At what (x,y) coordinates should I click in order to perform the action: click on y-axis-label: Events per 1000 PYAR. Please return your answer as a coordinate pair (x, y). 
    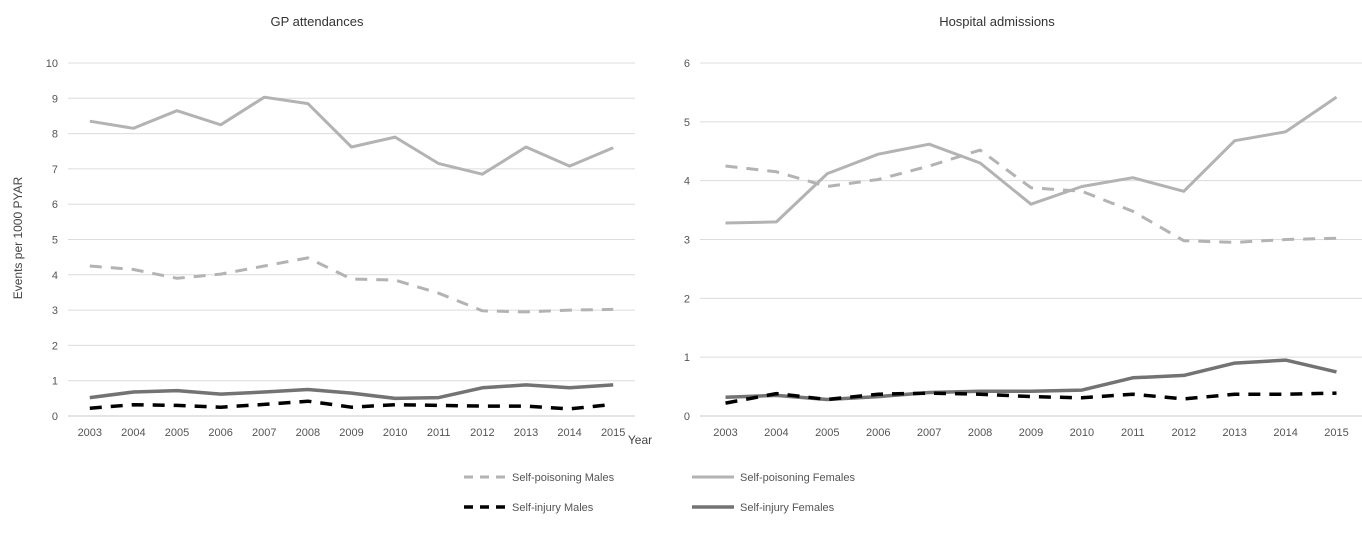
    Looking at the image, I should click on (18, 237).